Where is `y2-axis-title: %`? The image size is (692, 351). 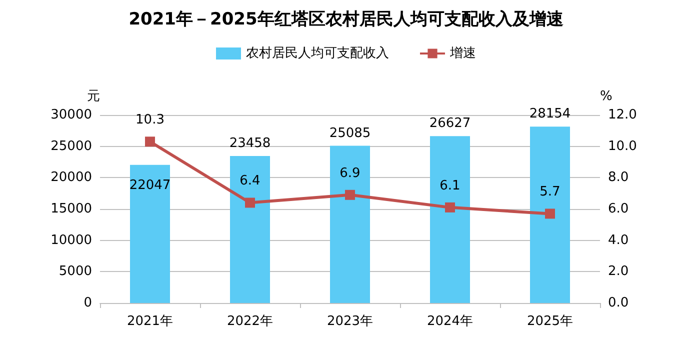 y2-axis-title: % is located at coordinates (606, 96).